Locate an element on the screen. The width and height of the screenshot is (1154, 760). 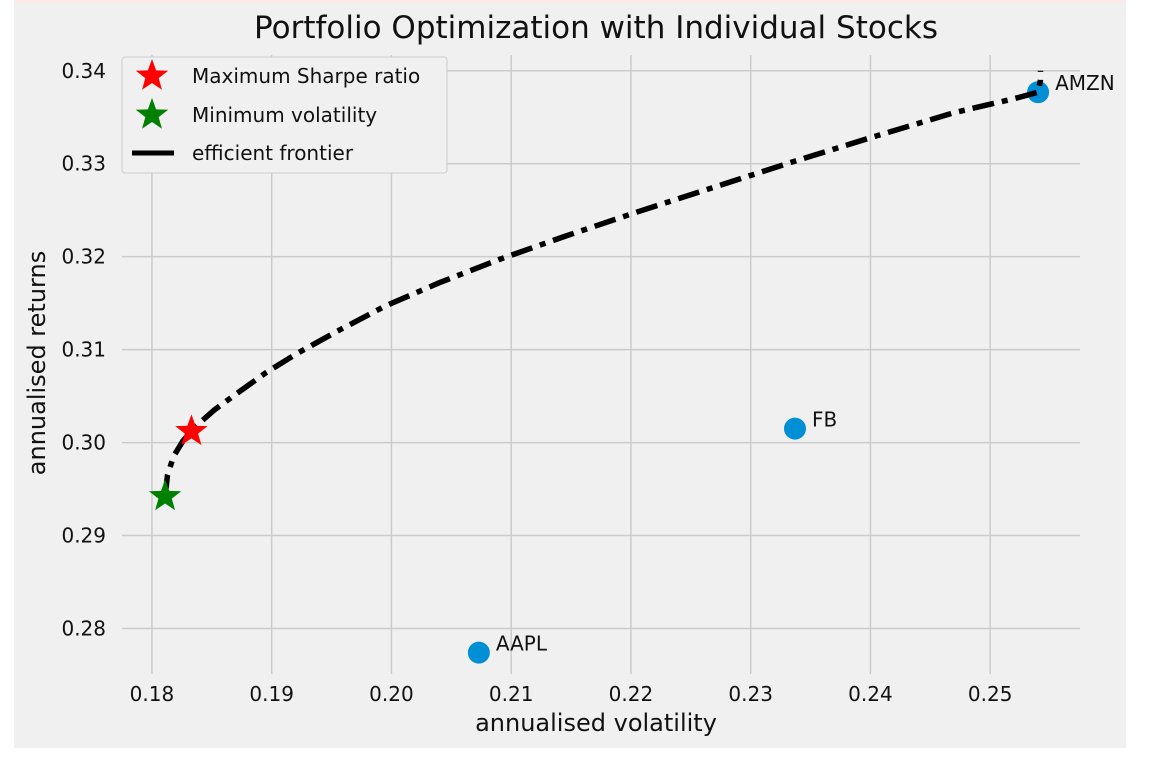
x-tick-label: 0.22 is located at coordinates (631, 694).